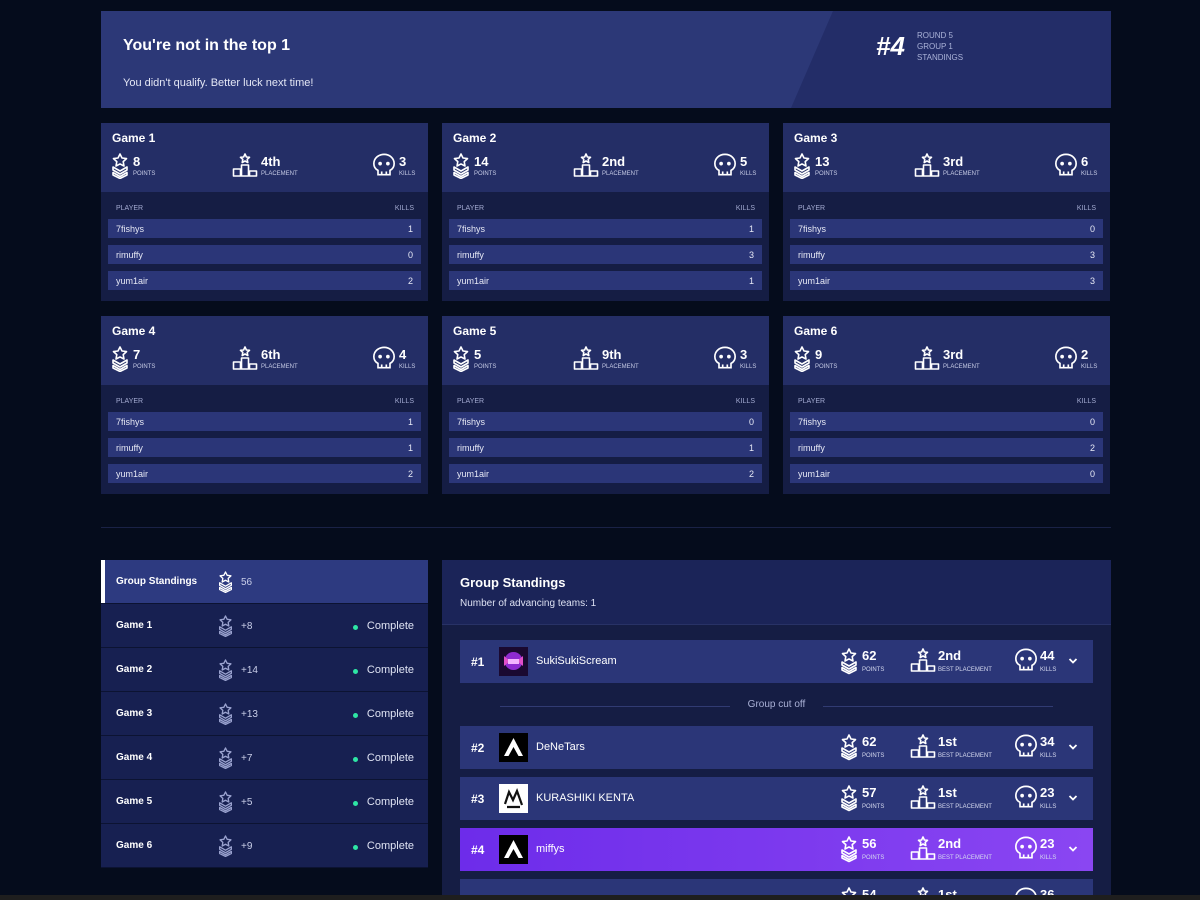 The width and height of the screenshot is (1200, 900). What do you see at coordinates (816, 138) in the screenshot?
I see `game-title: Game 3` at bounding box center [816, 138].